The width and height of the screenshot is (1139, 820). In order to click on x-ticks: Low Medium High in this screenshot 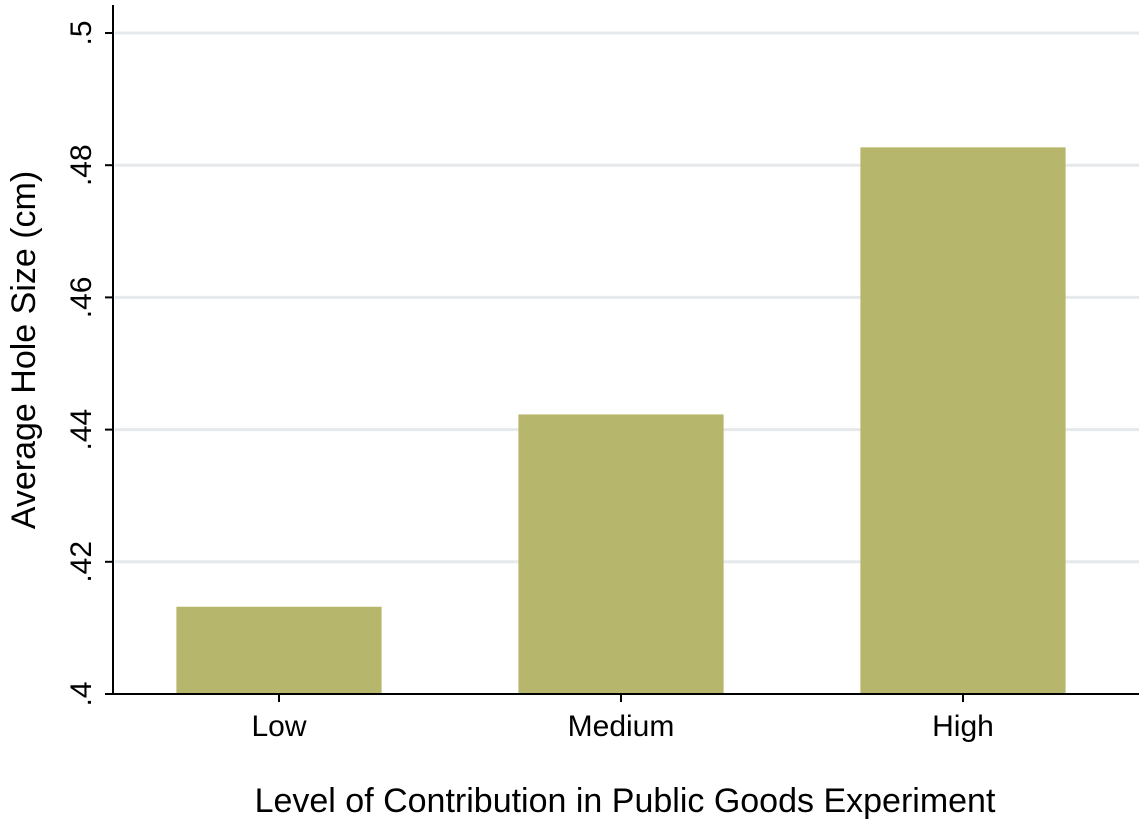, I will do `click(622, 718)`.